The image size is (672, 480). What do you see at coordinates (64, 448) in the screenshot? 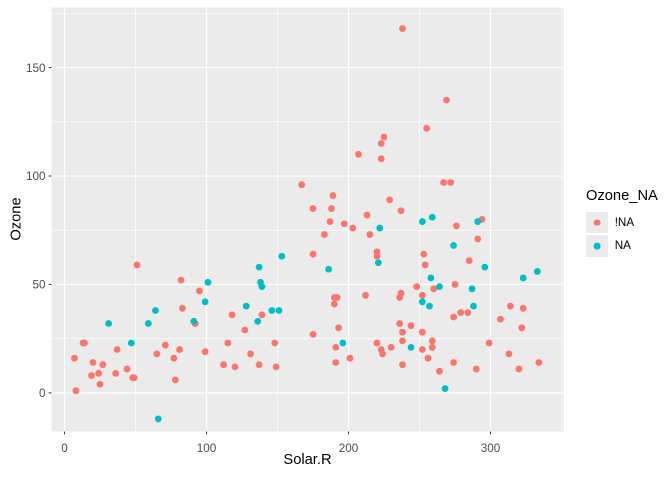
I see `x-tick-label: 0` at bounding box center [64, 448].